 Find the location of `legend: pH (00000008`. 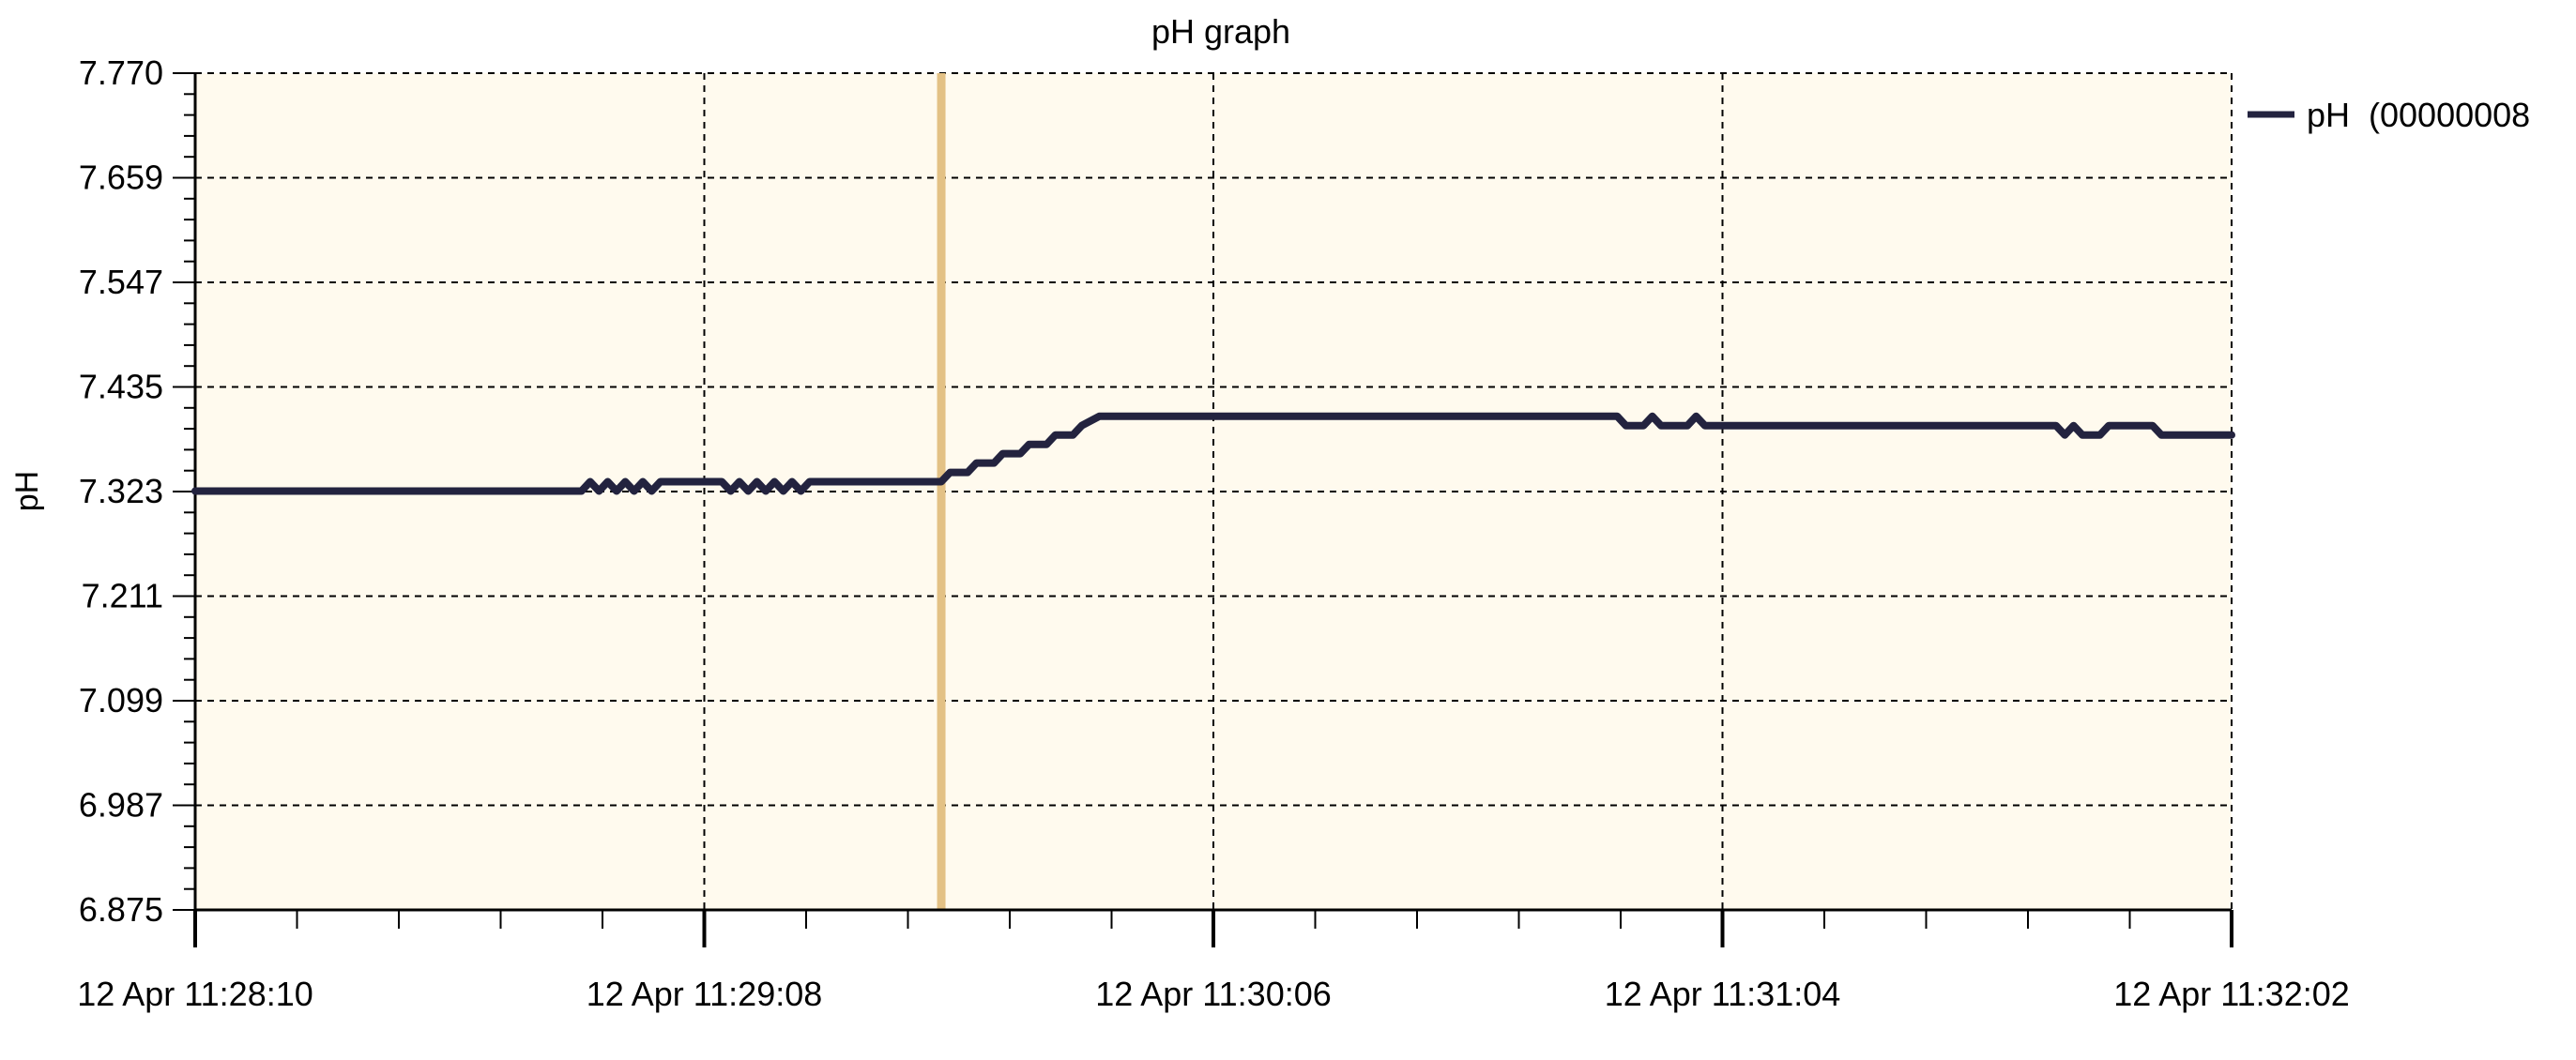

legend: pH (00000008 is located at coordinates (2389, 115).